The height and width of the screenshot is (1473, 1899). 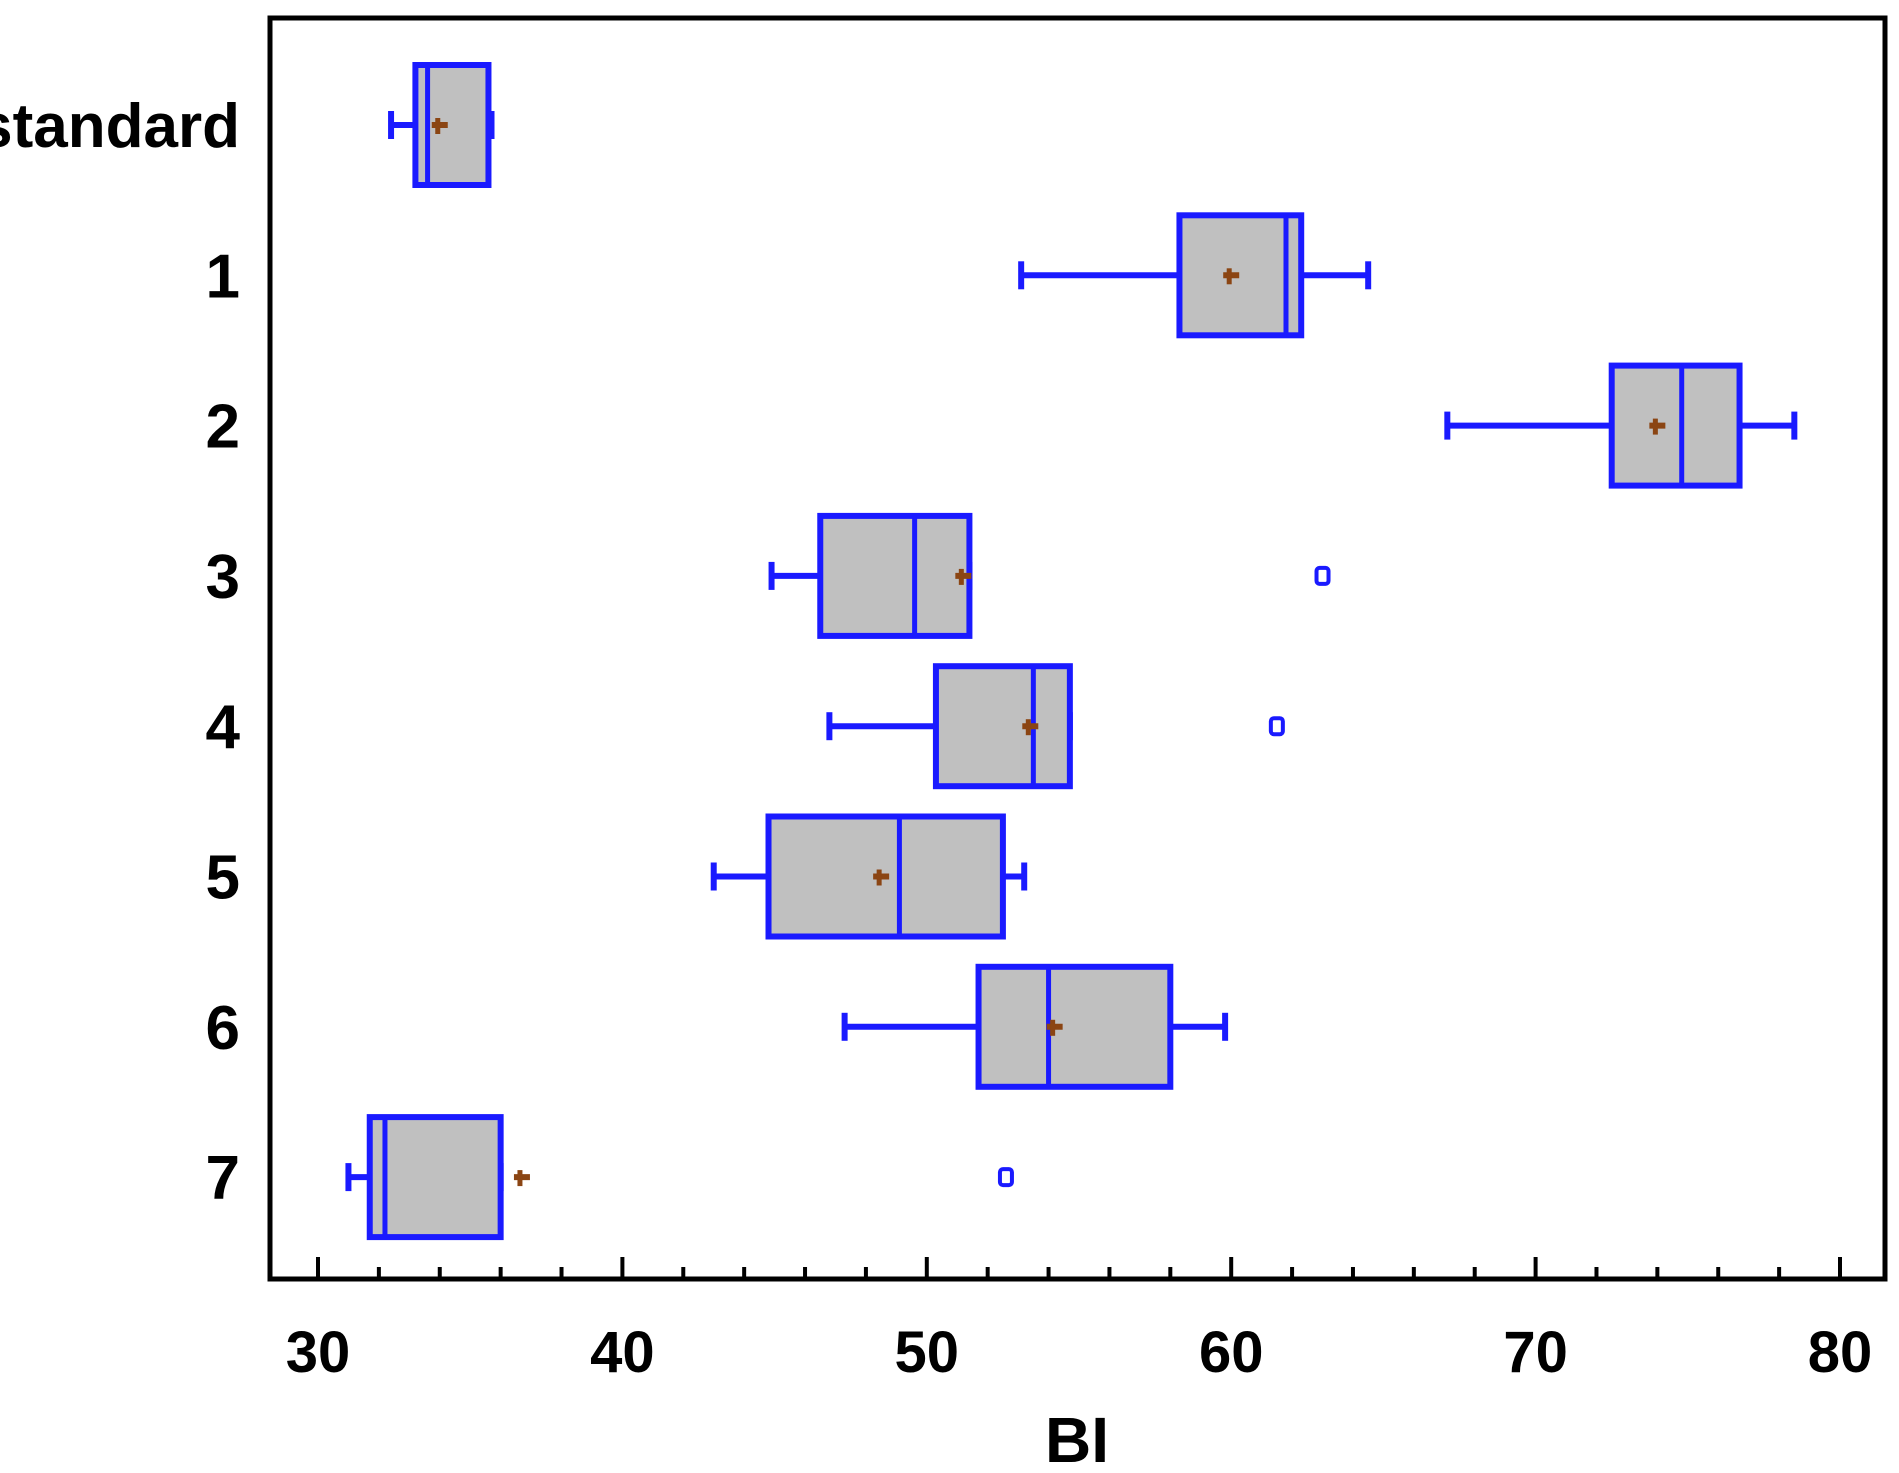 What do you see at coordinates (223, 276) in the screenshot?
I see `category-label: 1` at bounding box center [223, 276].